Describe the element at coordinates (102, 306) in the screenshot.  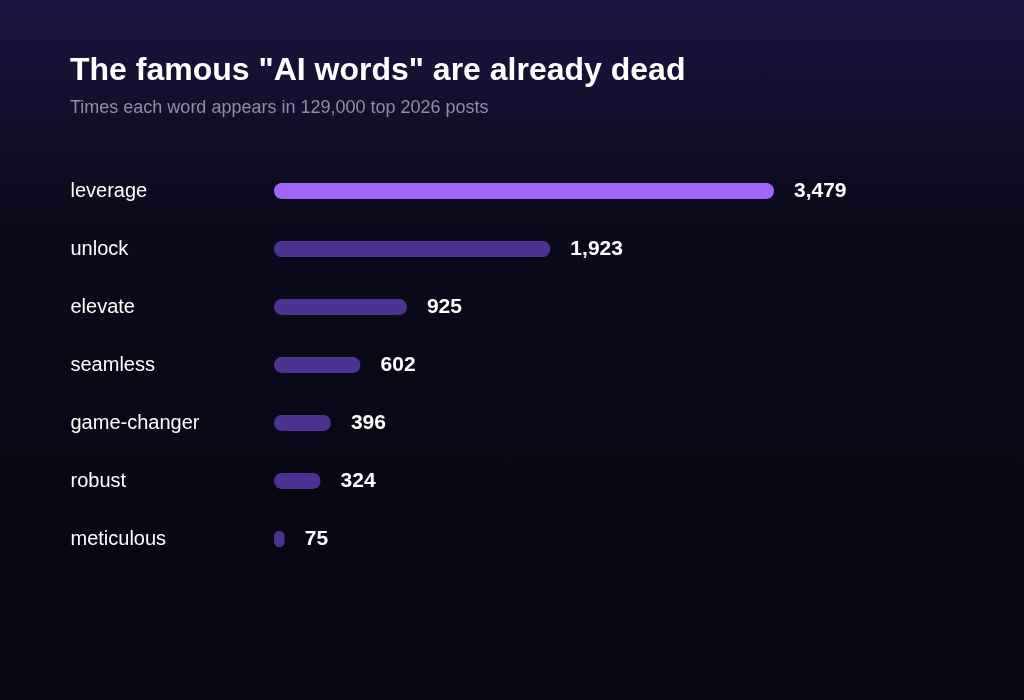
I see `y-tick-label: elevate` at that location.